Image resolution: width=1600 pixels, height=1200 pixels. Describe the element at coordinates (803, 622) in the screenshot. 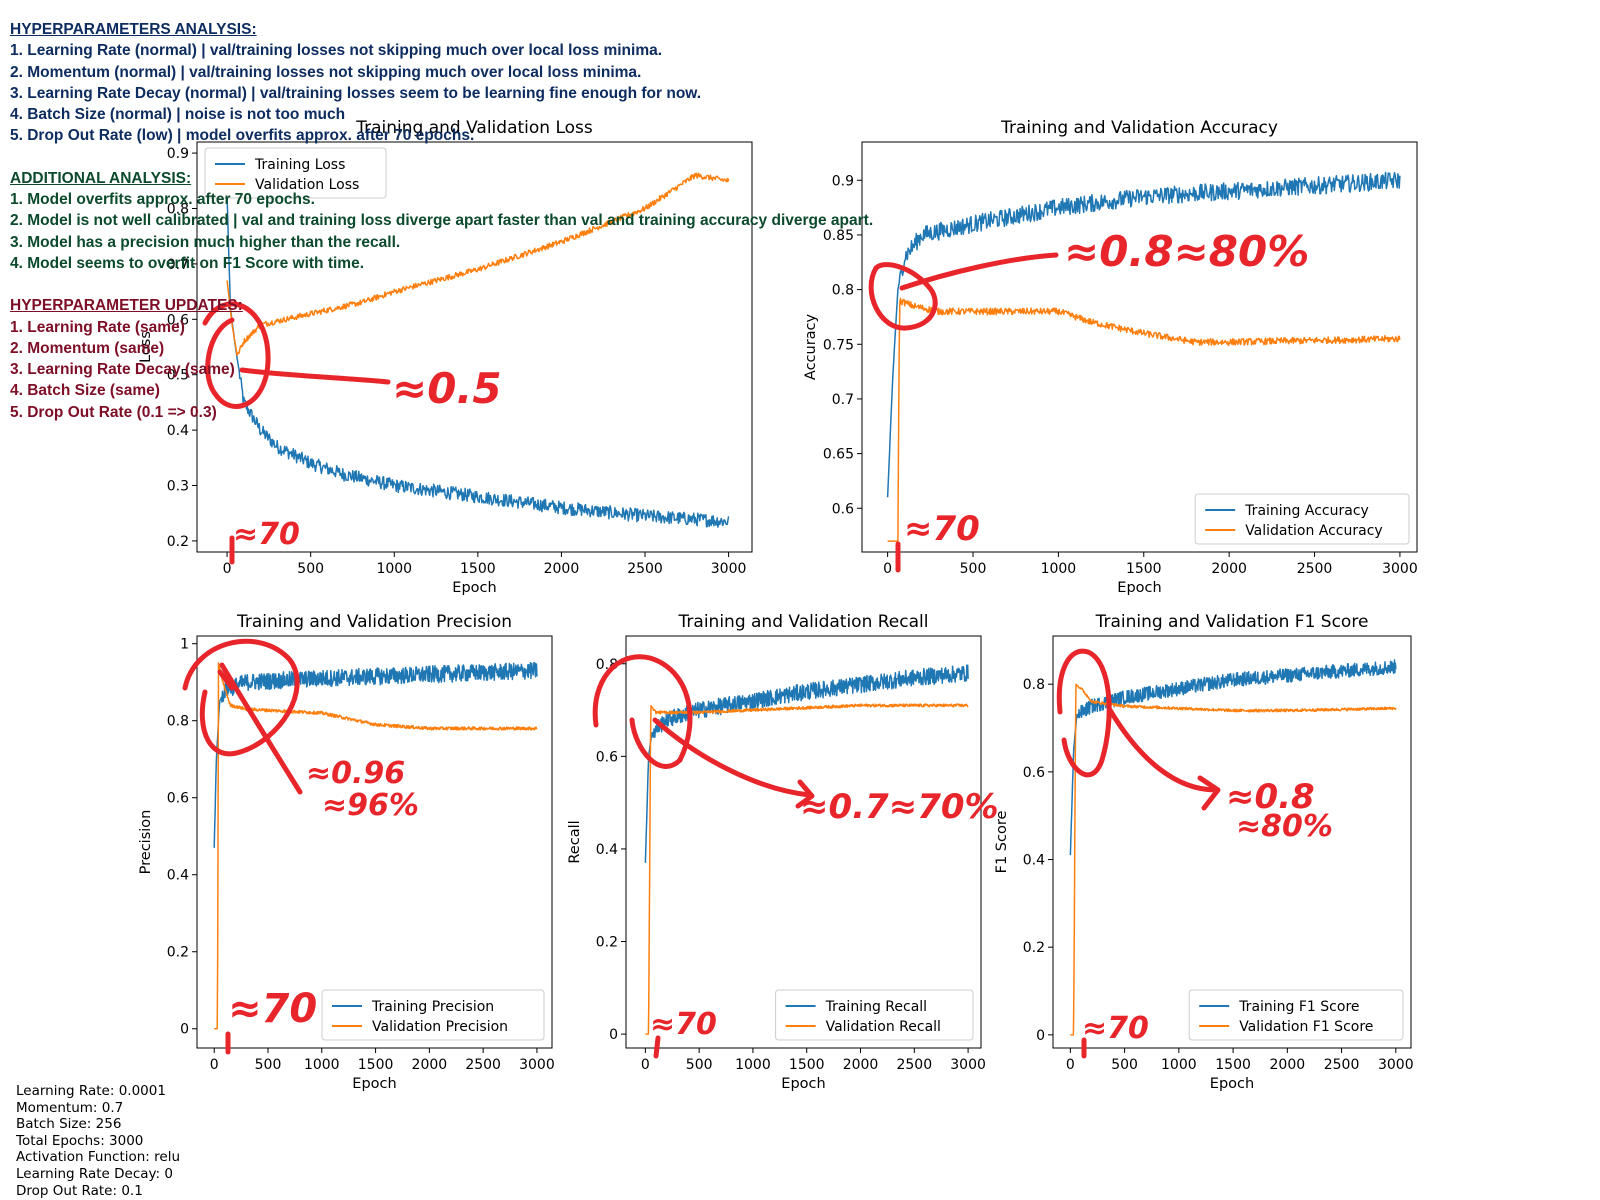

I see `chart-title: Training and Validation Recall` at that location.